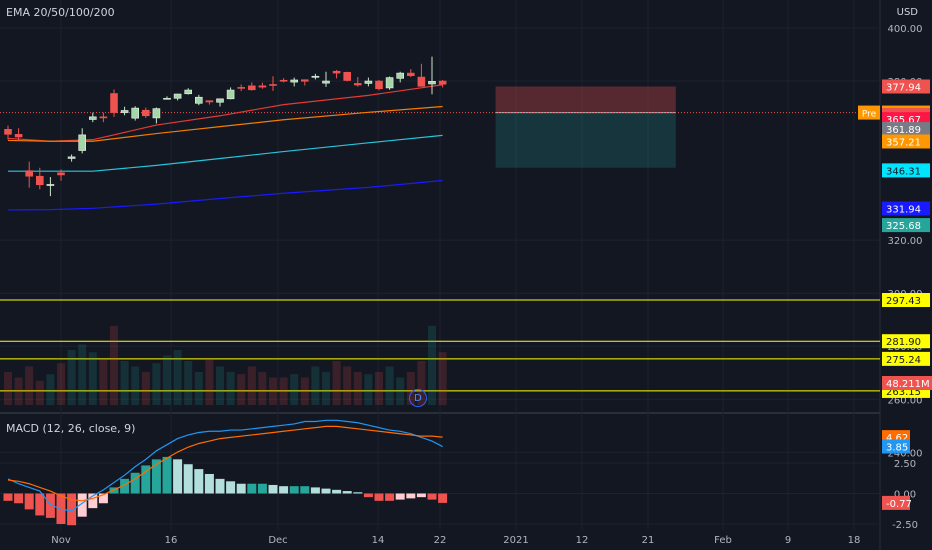 The width and height of the screenshot is (932, 550). I want to click on time-axis-tick-label: 9, so click(788, 540).